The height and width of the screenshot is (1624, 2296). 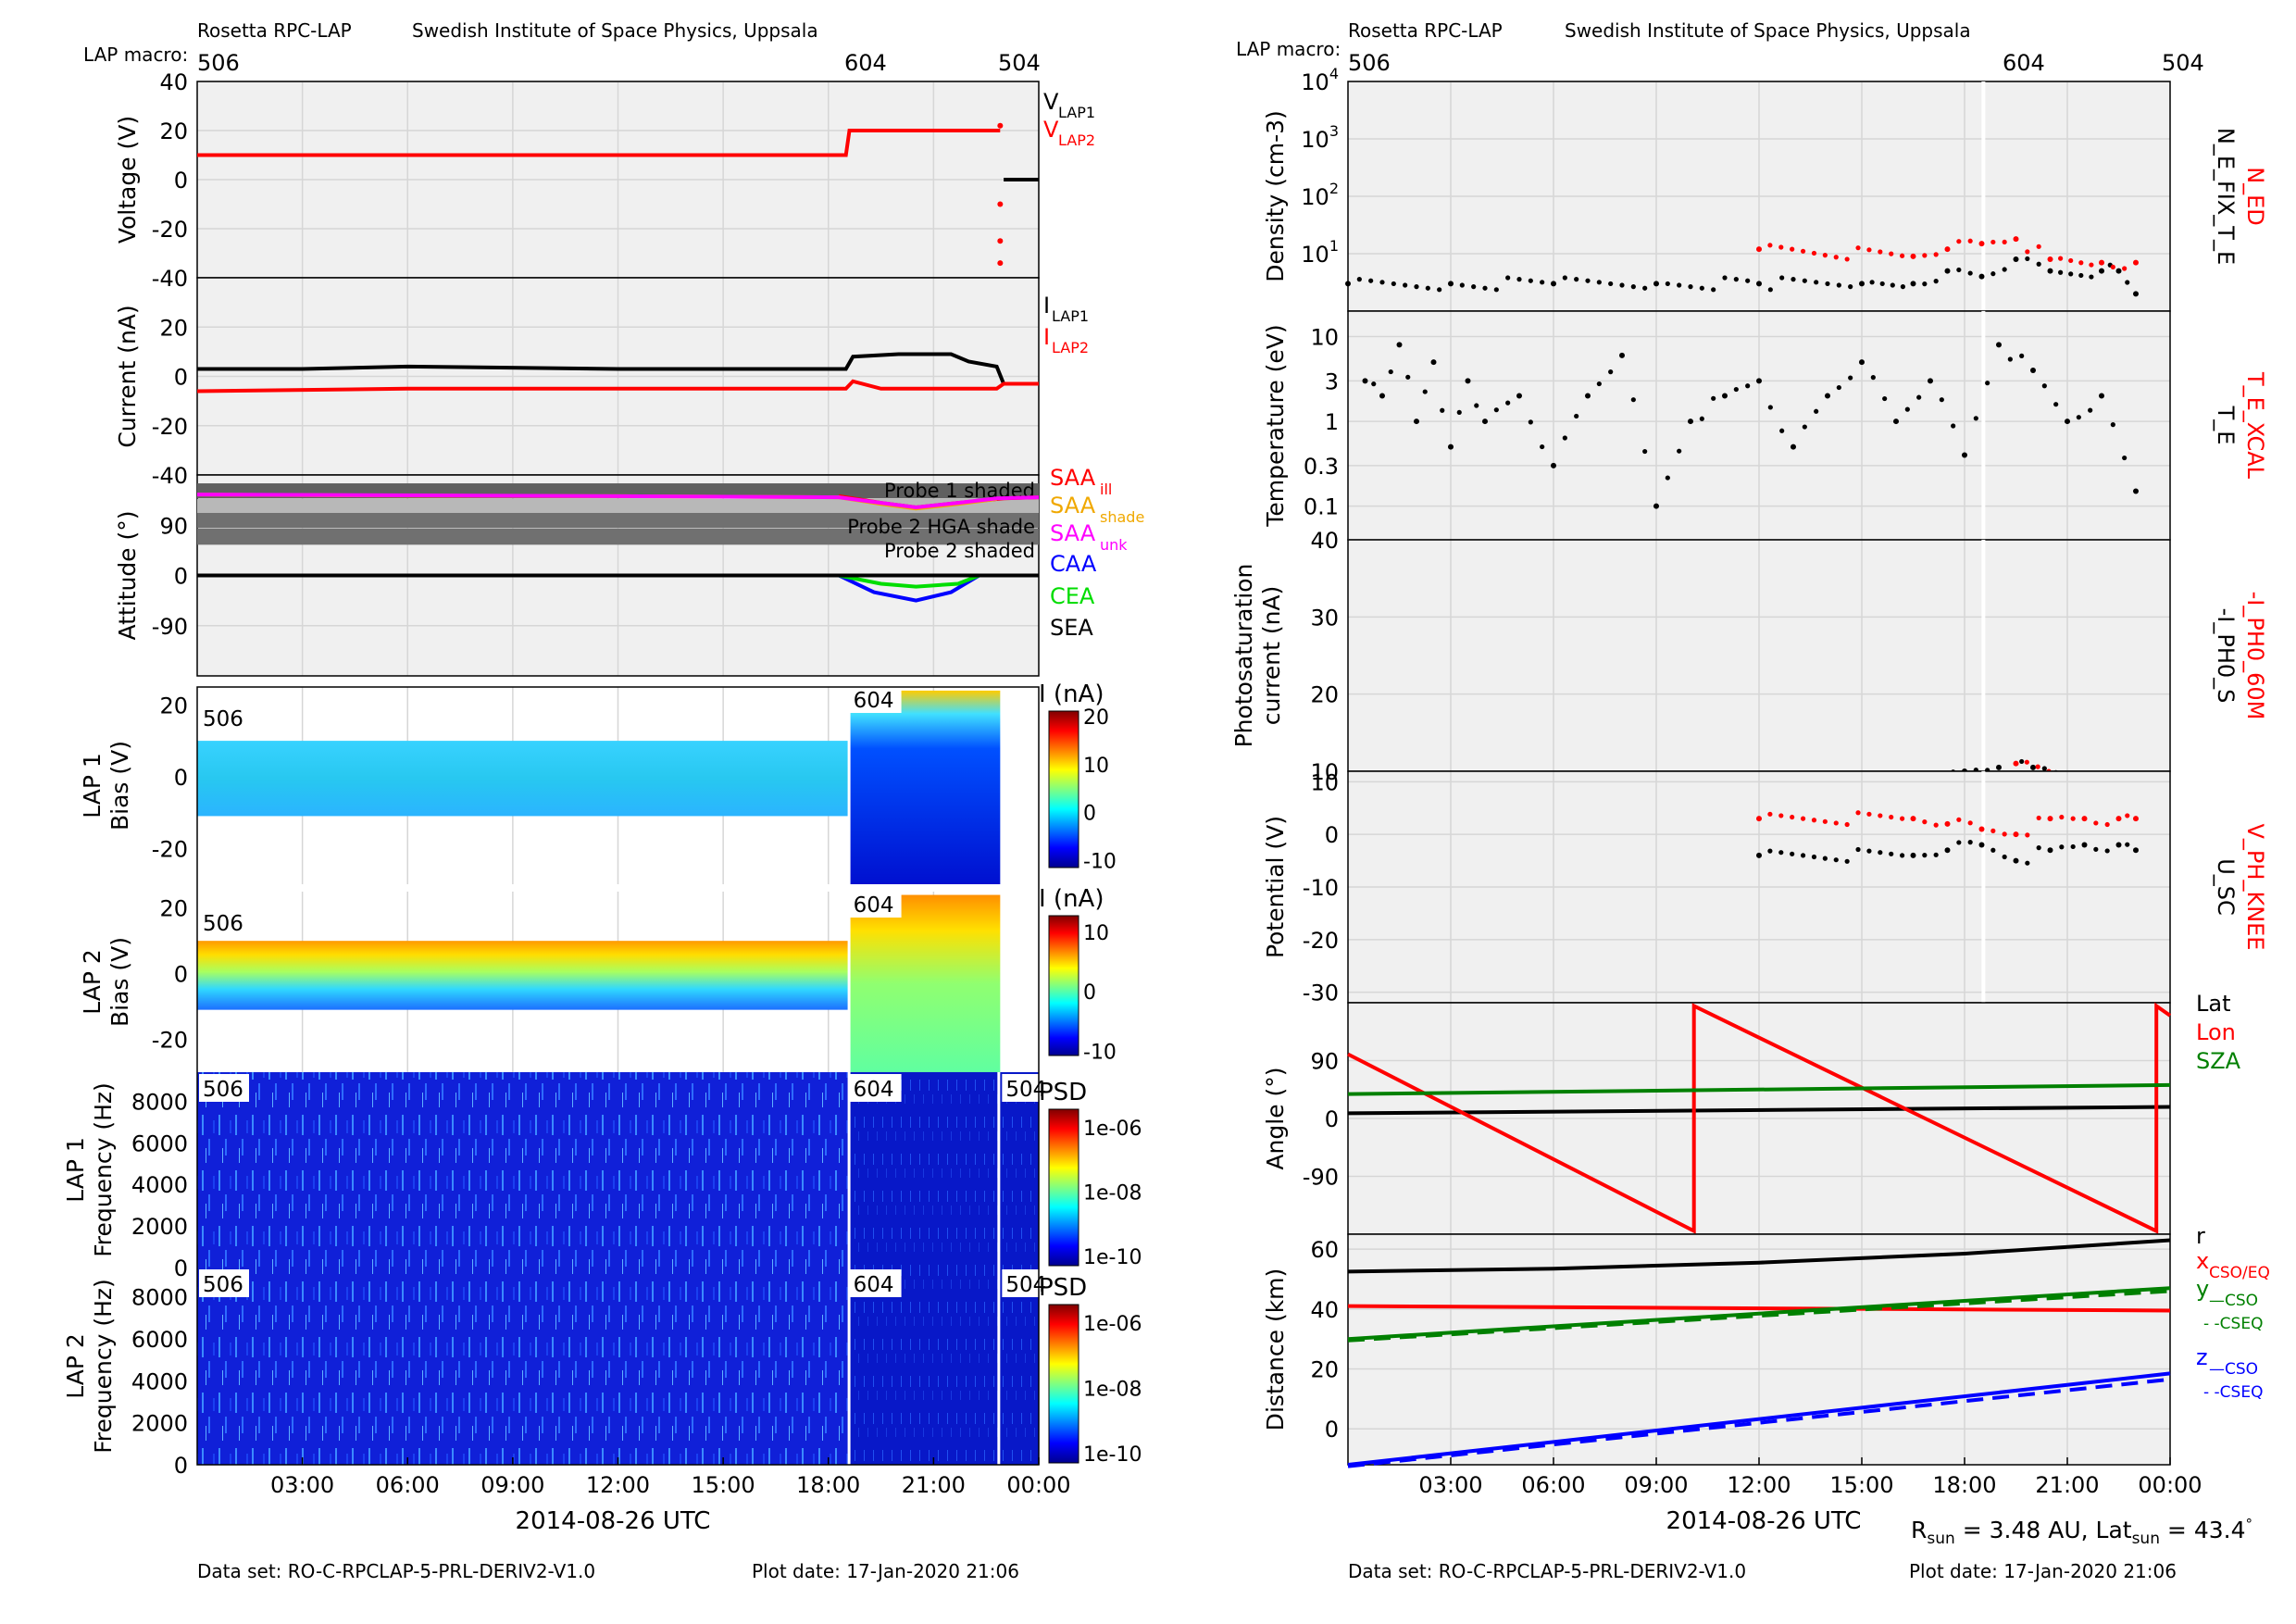 What do you see at coordinates (2233, 1301) in the screenshot?
I see `legend-y-cso: —CSO` at bounding box center [2233, 1301].